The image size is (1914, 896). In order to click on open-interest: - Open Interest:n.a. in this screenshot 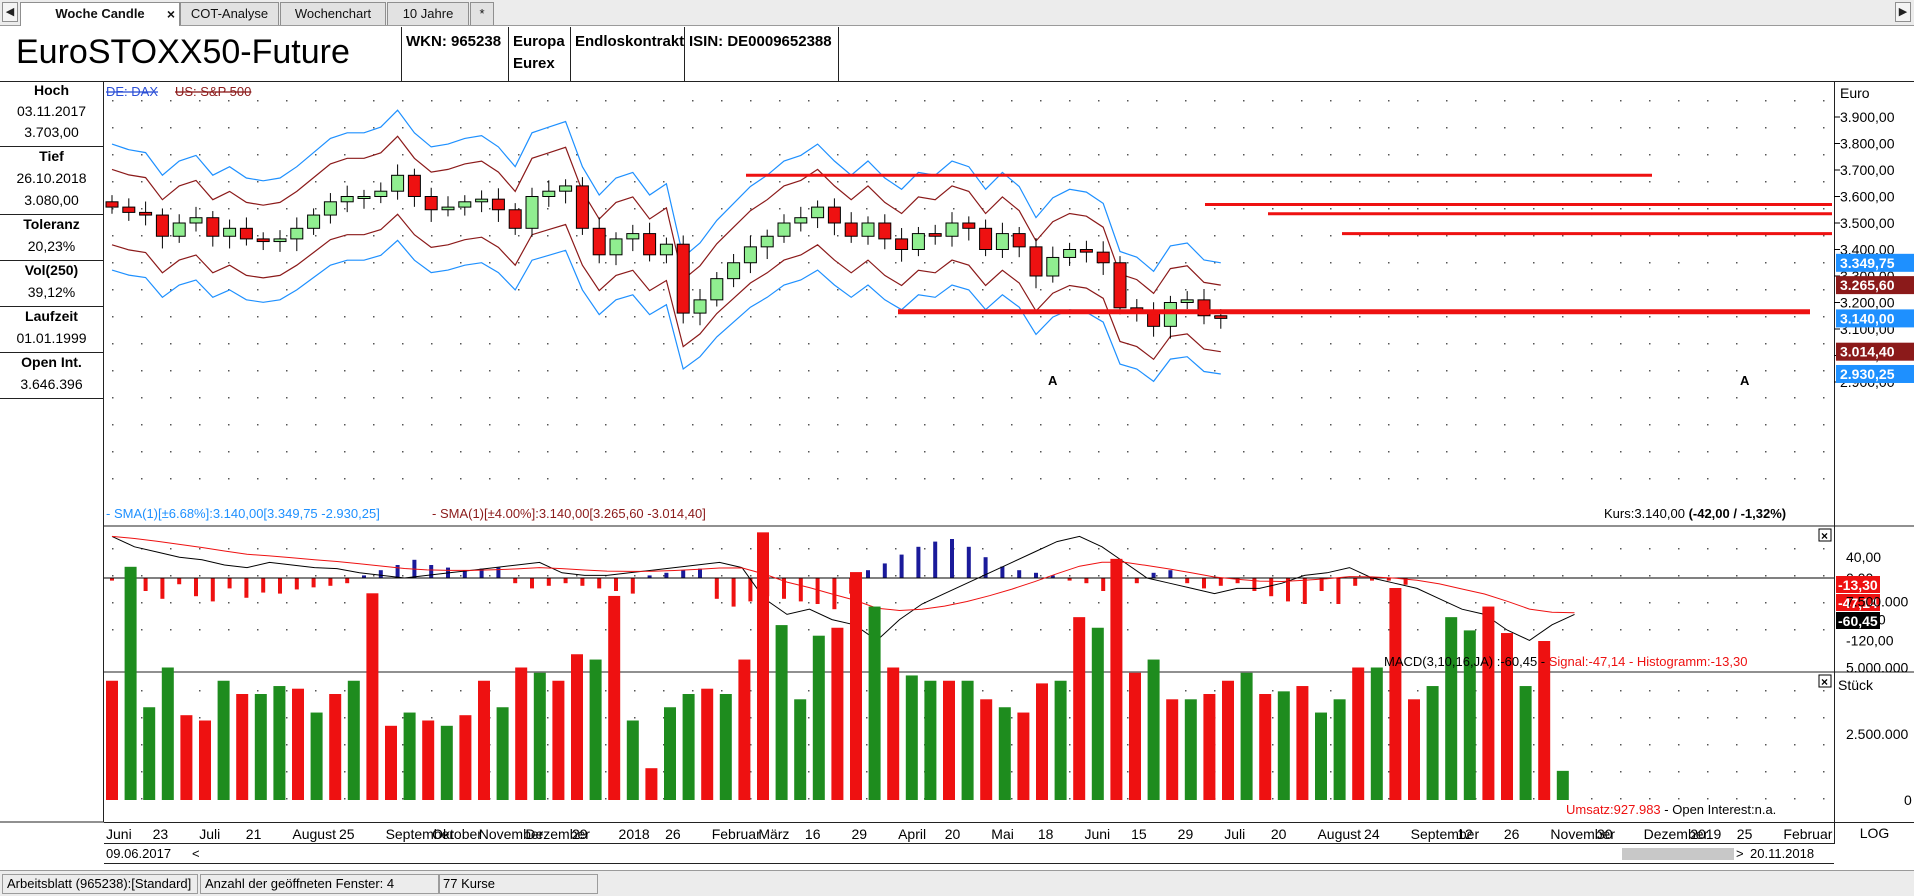, I will do `click(1719, 809)`.